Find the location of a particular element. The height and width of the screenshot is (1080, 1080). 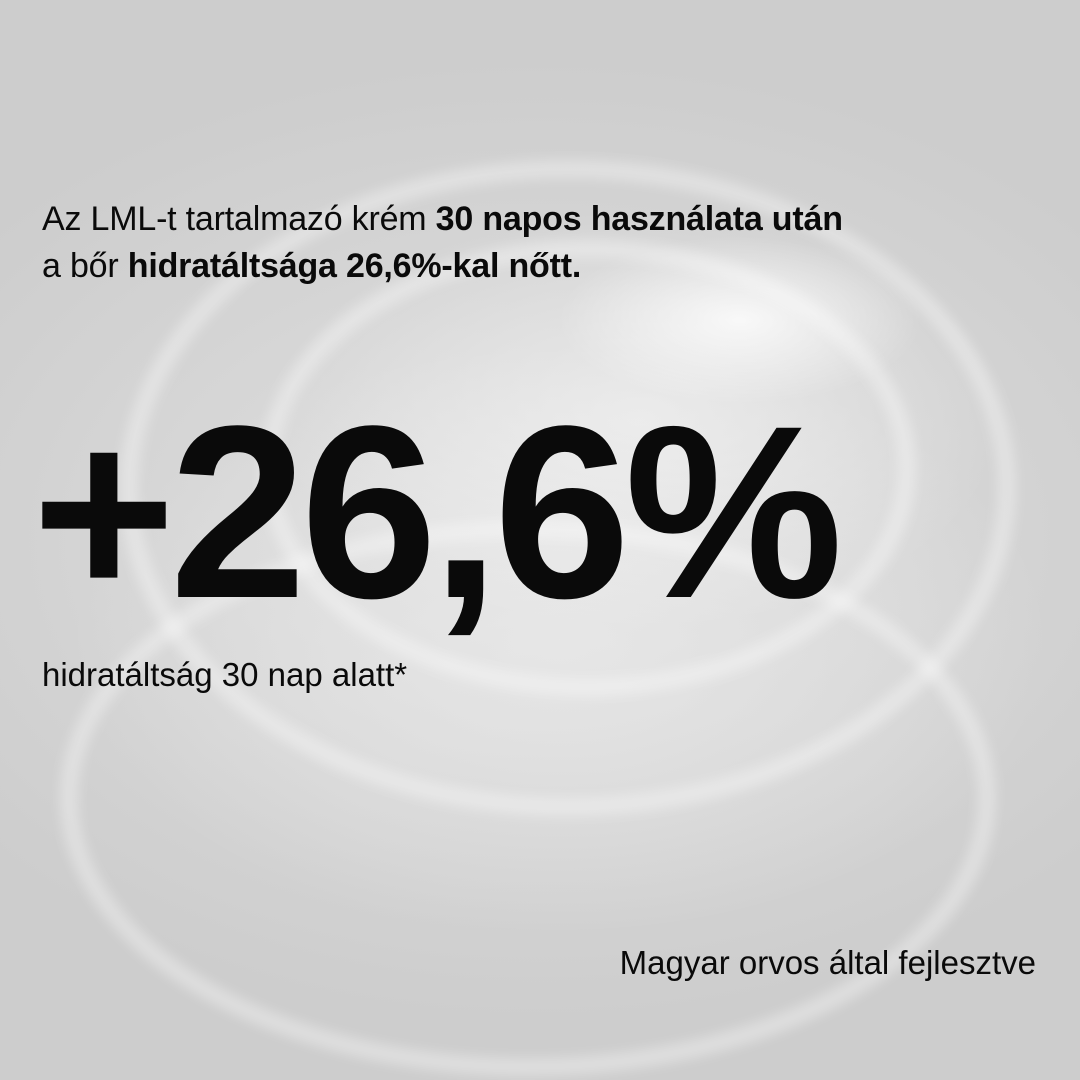

intro-bold1: 30 napos használata után is located at coordinates (639, 219).